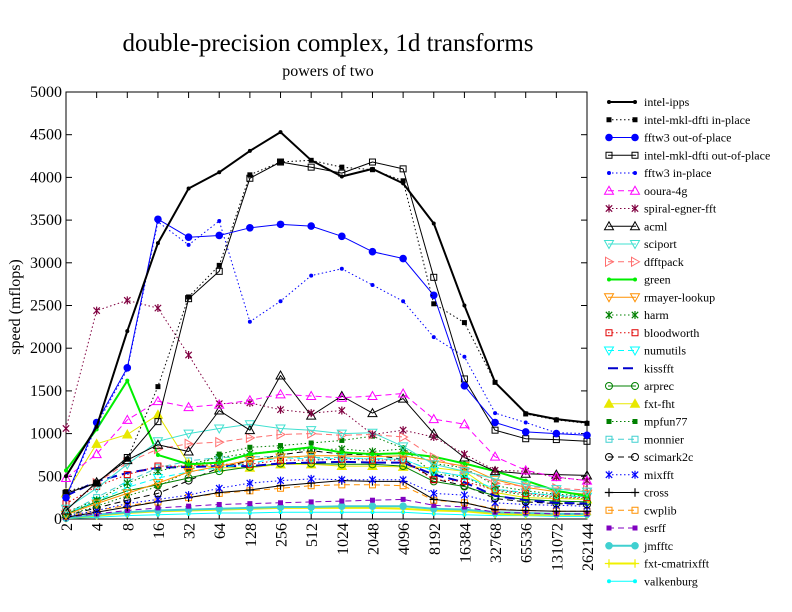 Image resolution: width=792 pixels, height=612 pixels. Describe the element at coordinates (46, 177) in the screenshot. I see `y-tick-label: 4000` at that location.